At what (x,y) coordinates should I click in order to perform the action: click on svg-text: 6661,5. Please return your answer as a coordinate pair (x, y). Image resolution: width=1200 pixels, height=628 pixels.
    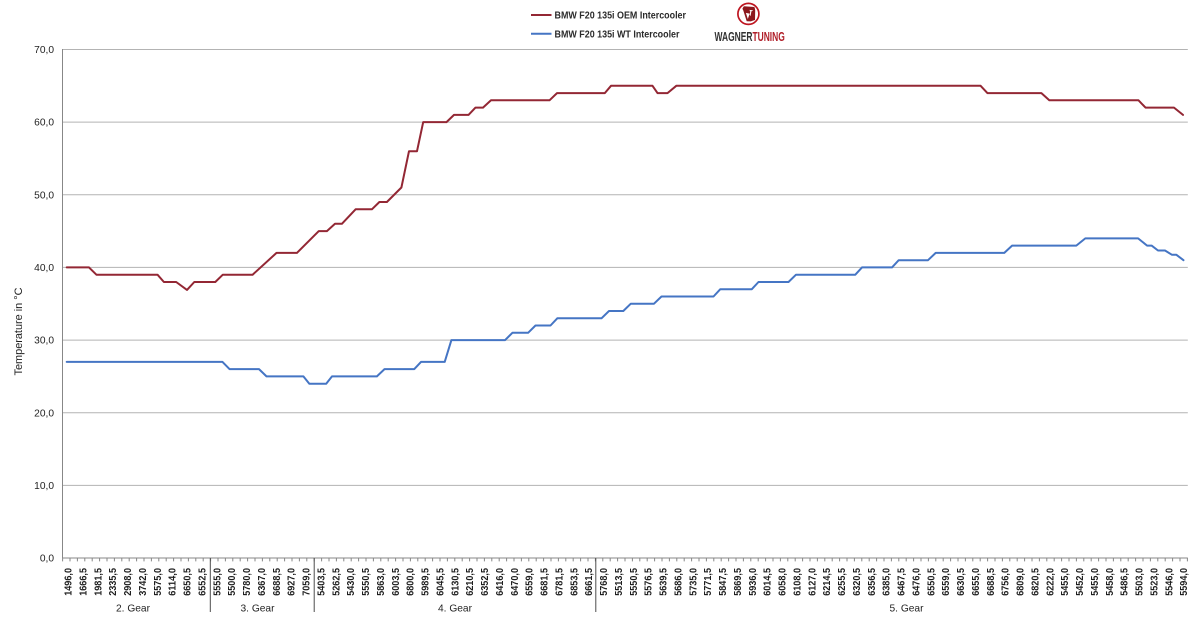
    Looking at the image, I should click on (589, 581).